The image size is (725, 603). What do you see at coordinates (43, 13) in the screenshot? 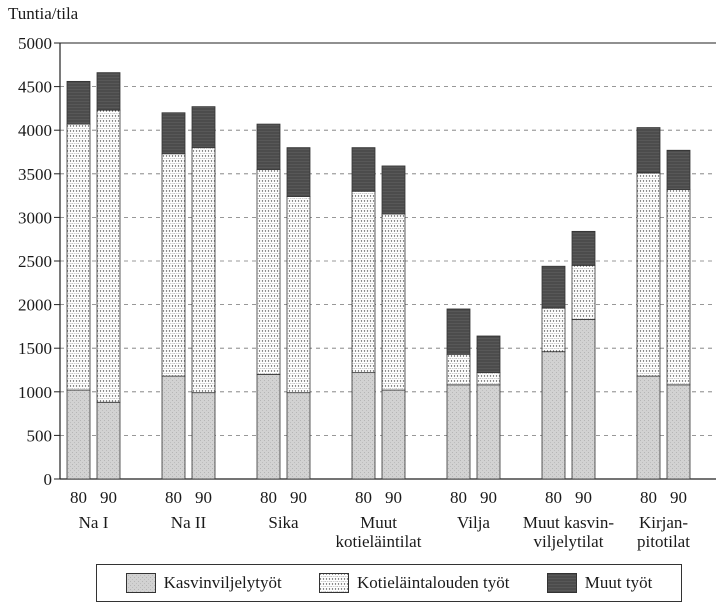
I see `y-axis-title: Tuntia/tila` at bounding box center [43, 13].